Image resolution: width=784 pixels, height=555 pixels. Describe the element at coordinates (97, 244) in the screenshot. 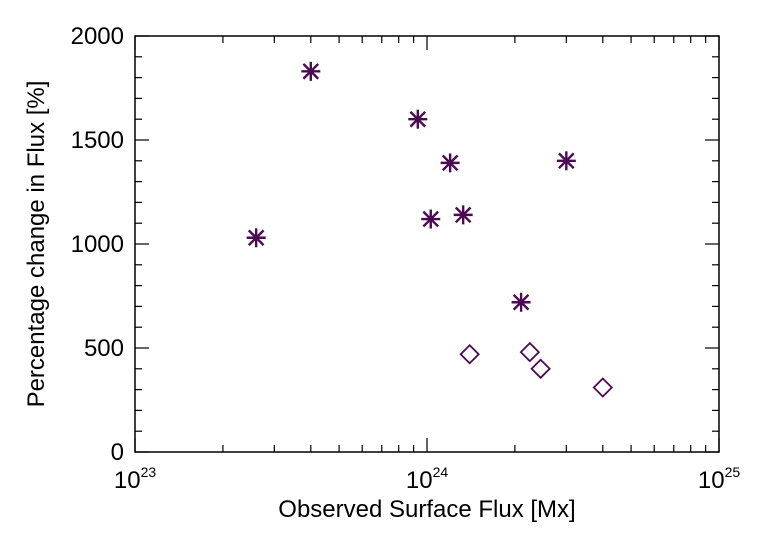

I see `y-tick-label: 1000` at that location.